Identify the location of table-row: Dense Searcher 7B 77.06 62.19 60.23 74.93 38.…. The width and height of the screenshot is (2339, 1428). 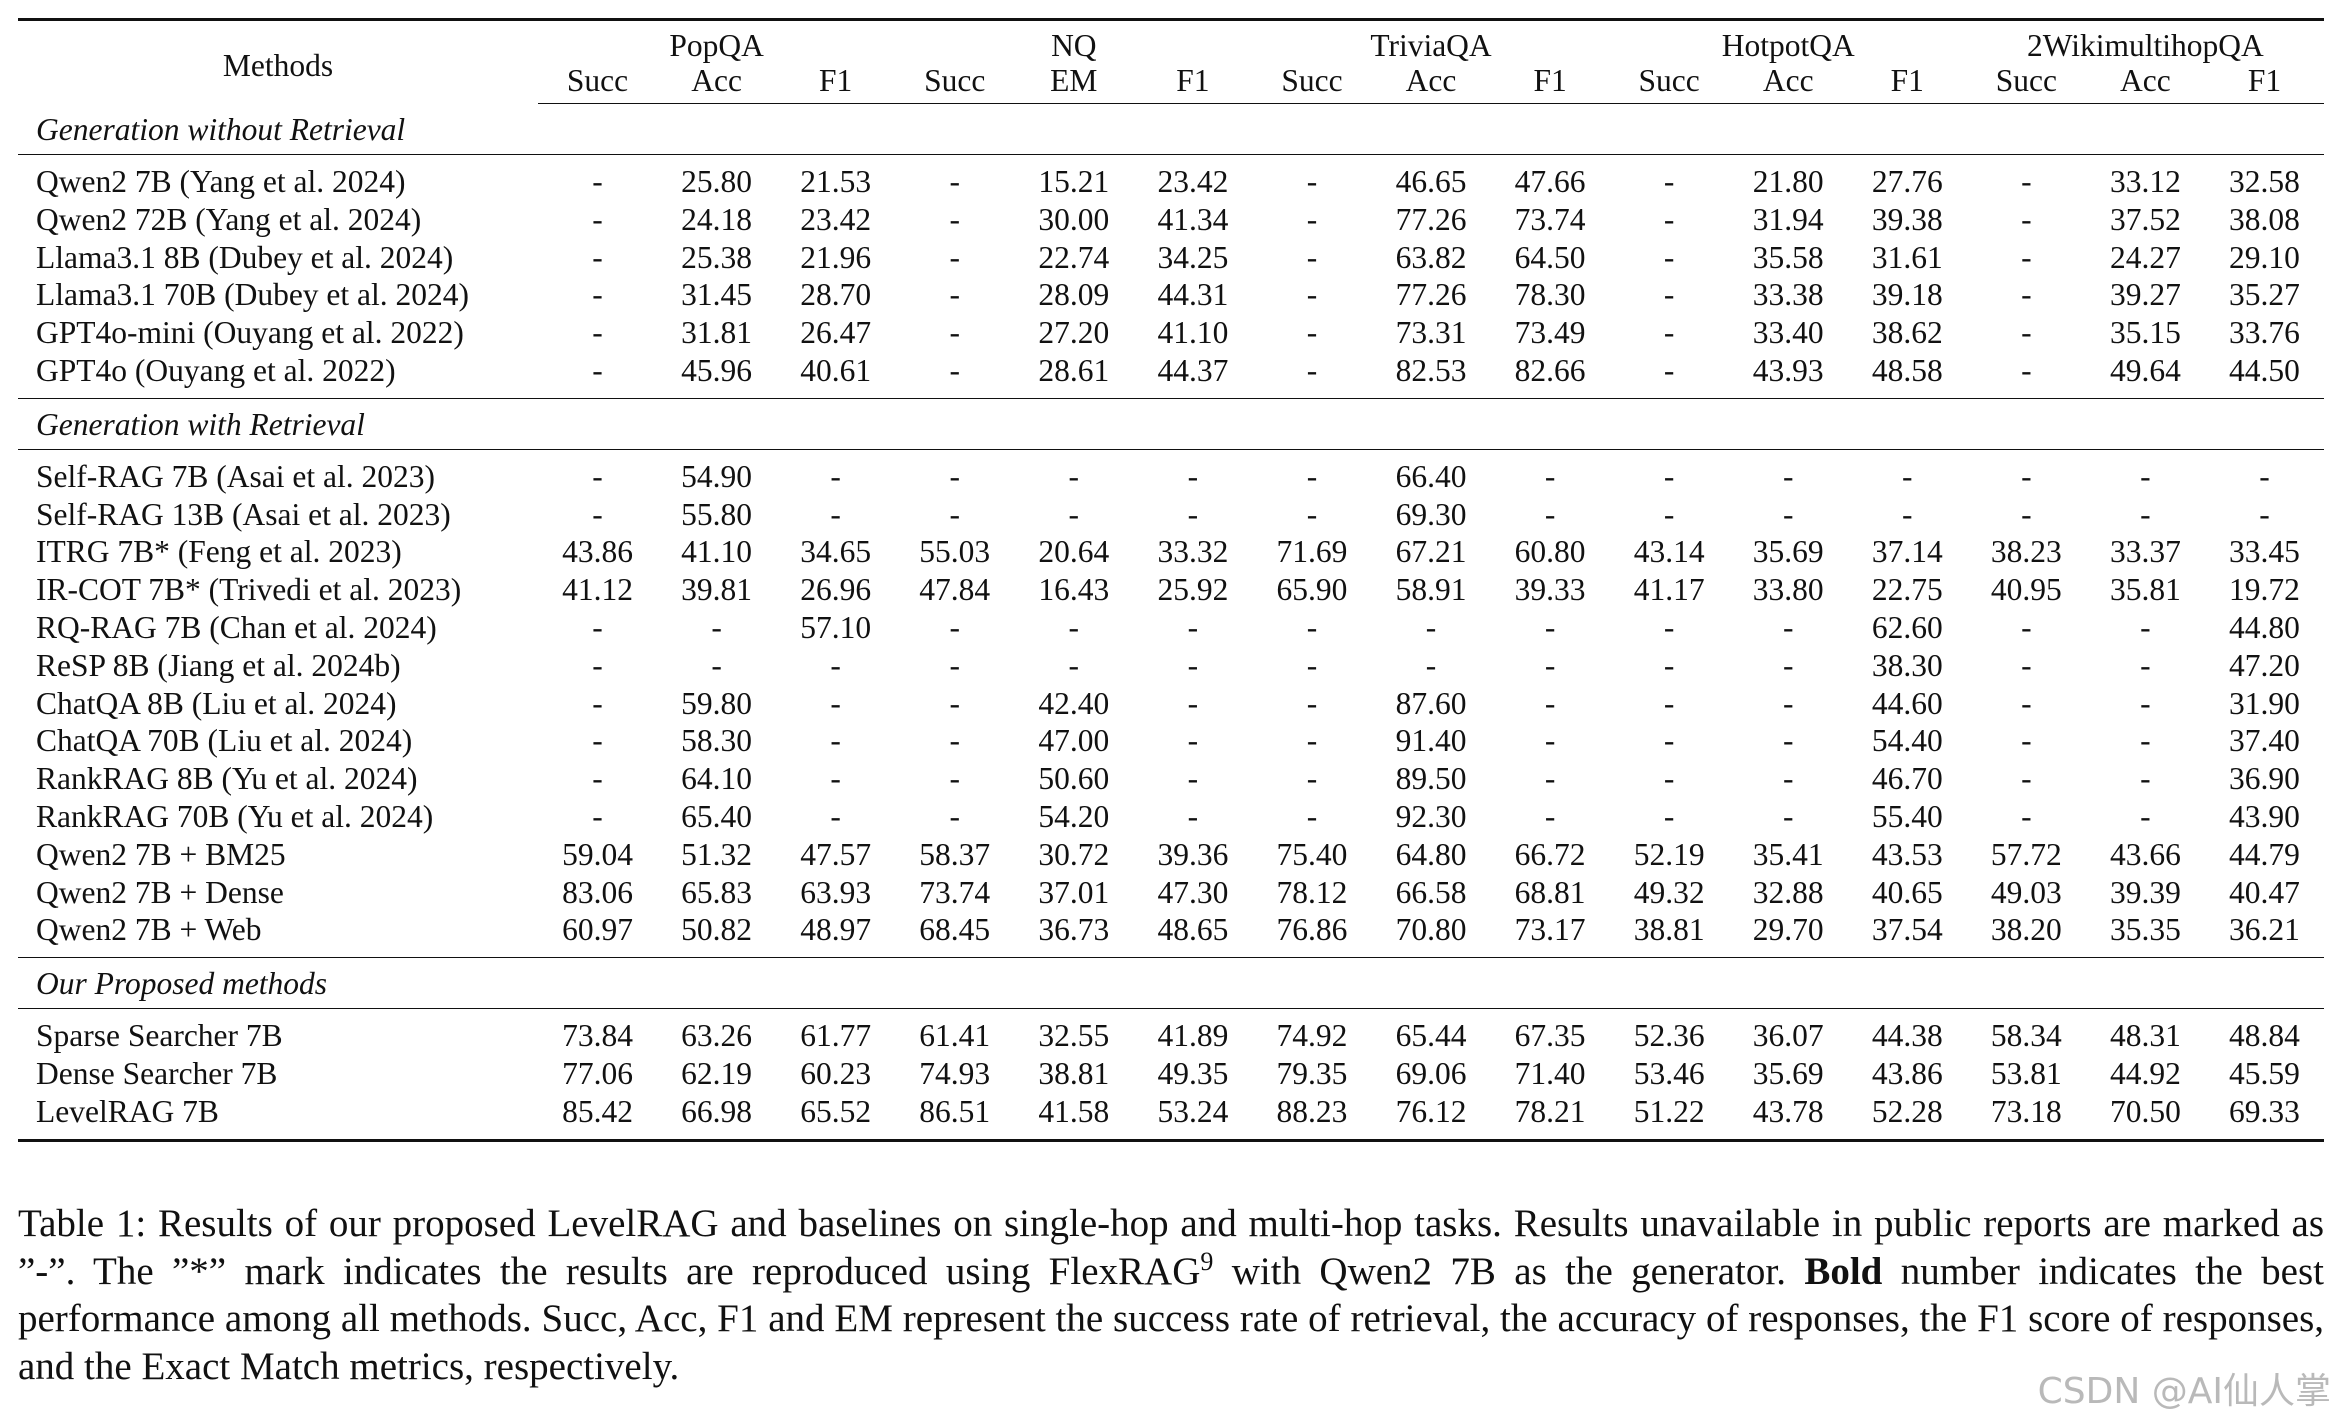
(1171, 1074).